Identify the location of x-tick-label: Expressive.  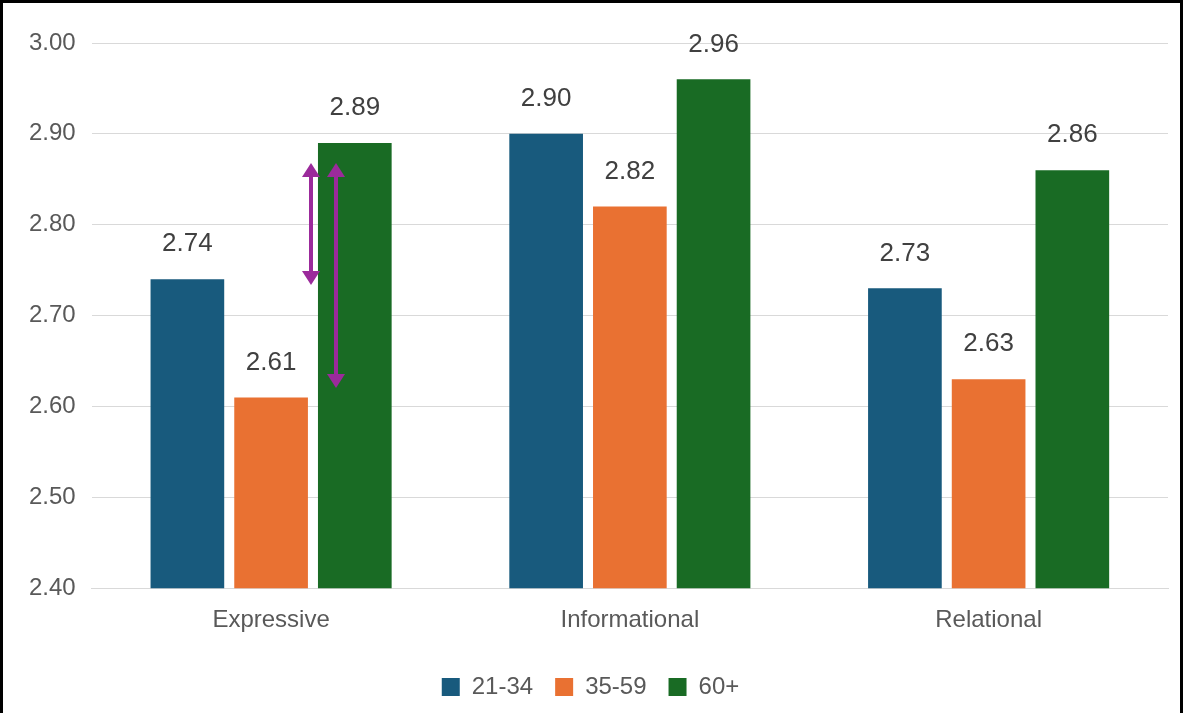
(271, 619).